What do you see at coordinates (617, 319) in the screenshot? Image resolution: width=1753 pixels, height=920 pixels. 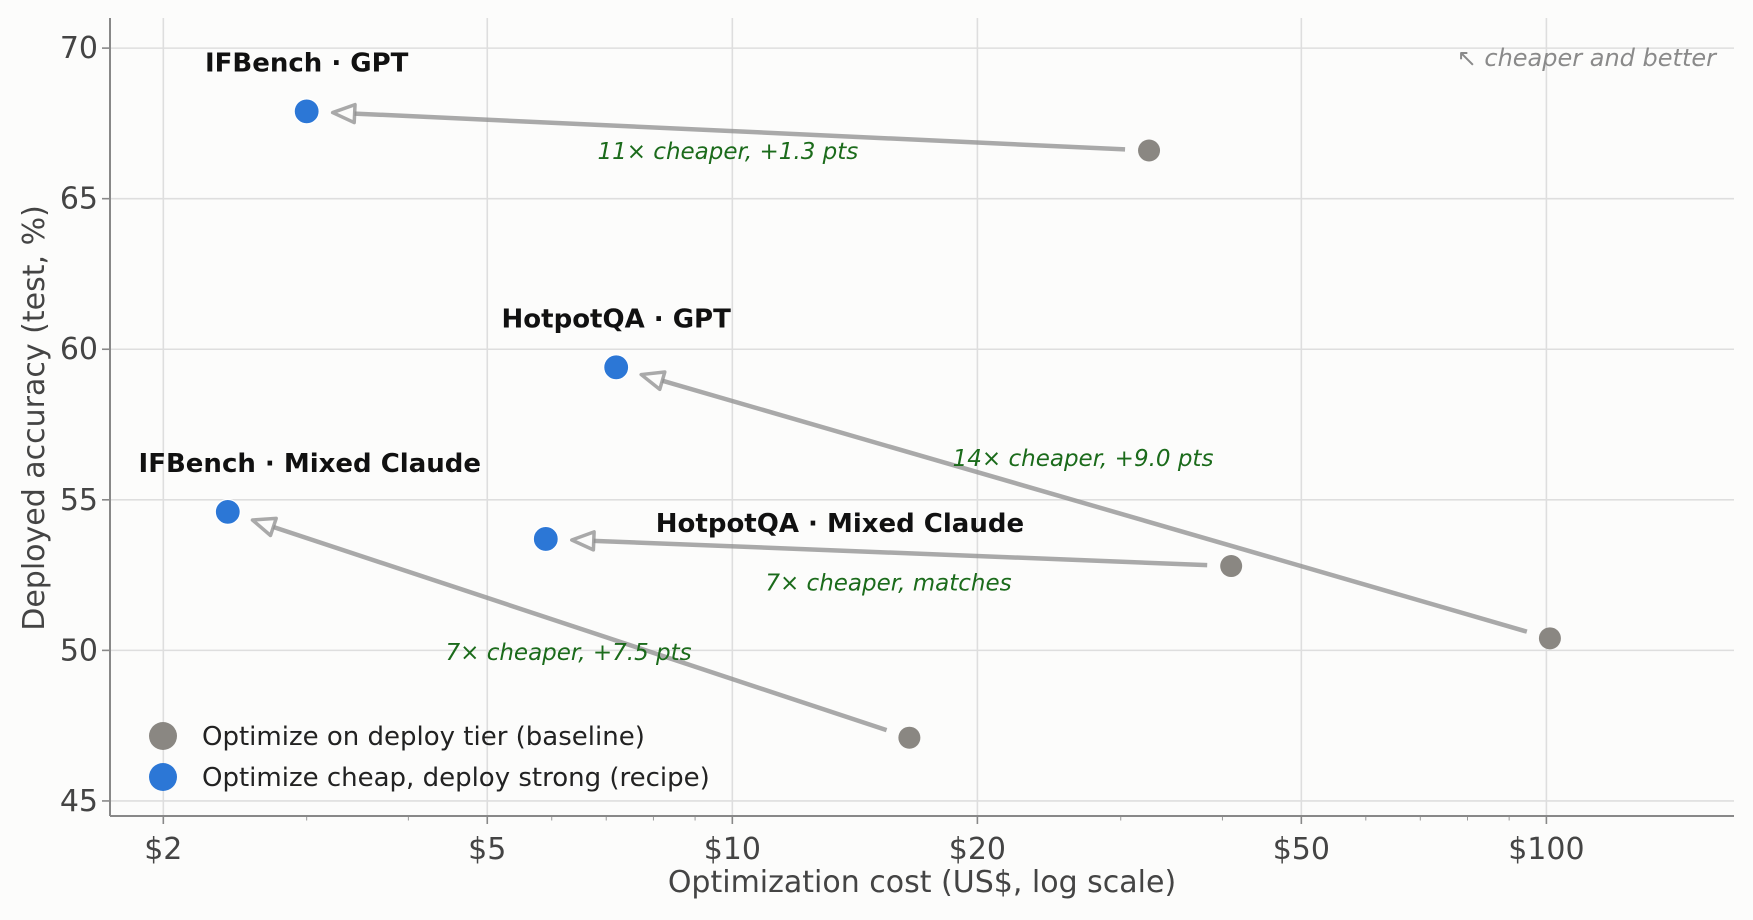 I see `pair-label: HotpotQA · GPT` at bounding box center [617, 319].